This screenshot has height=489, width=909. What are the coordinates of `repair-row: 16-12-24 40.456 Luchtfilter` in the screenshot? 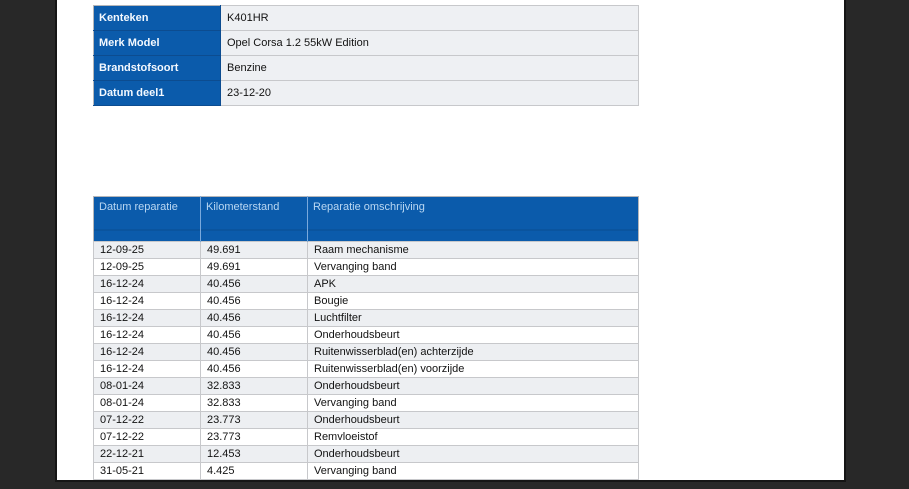 It's located at (366, 318).